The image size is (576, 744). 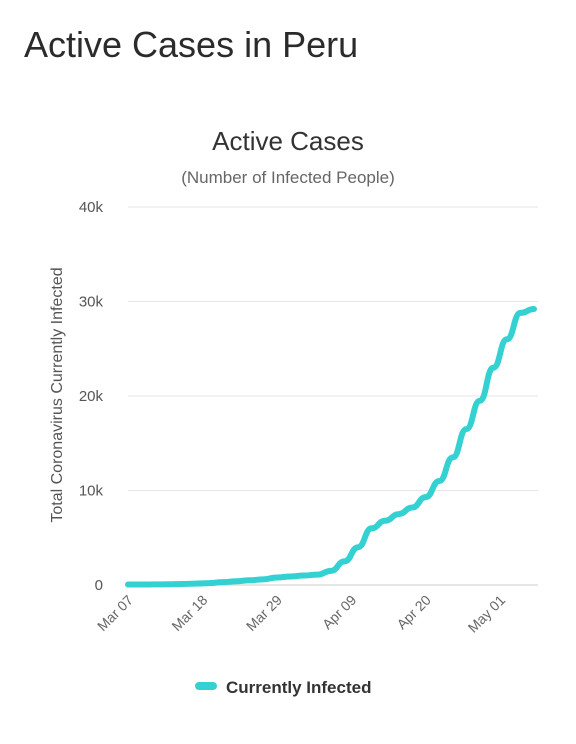 I want to click on legend-swatch, so click(x=206, y=686).